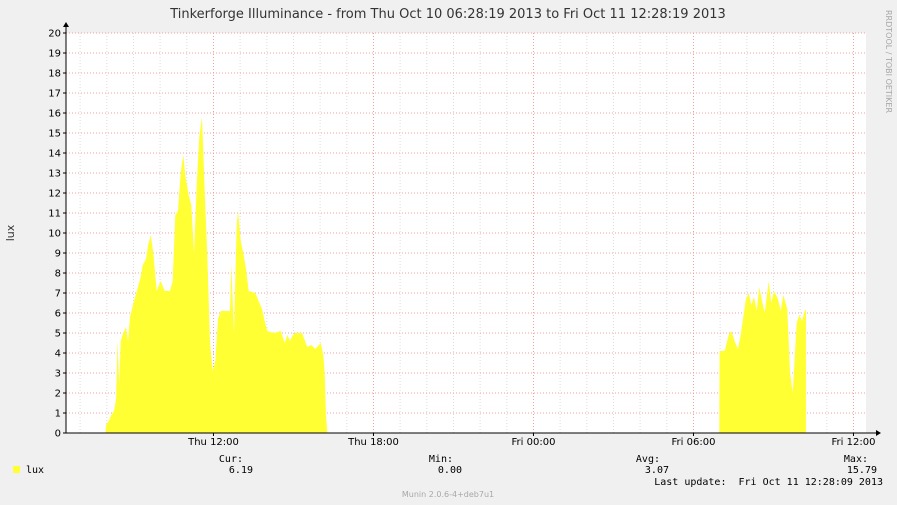 This screenshot has height=505, width=897. I want to click on legend-swatch-lux, so click(16, 469).